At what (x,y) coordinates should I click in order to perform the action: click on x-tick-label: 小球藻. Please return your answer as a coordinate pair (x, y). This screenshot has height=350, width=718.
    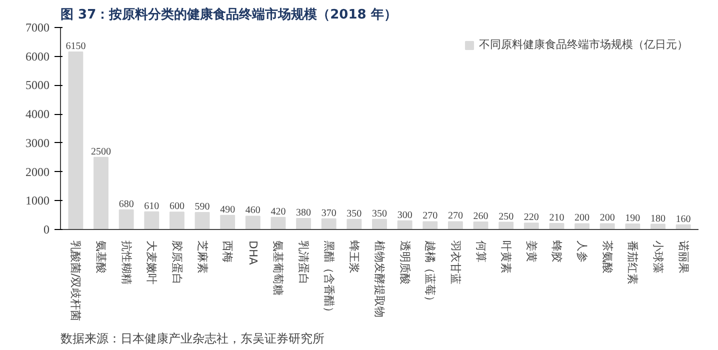
    Looking at the image, I should click on (657, 257).